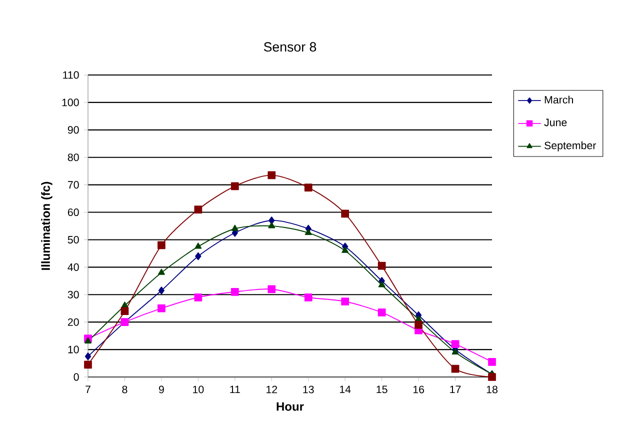  I want to click on chart-title: Sensor 8, so click(290, 47).